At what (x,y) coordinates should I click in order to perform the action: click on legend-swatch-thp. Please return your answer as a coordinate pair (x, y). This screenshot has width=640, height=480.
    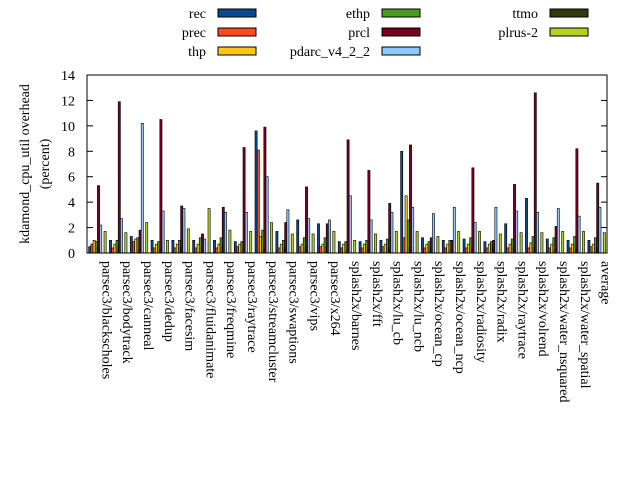
    Looking at the image, I should click on (237, 51).